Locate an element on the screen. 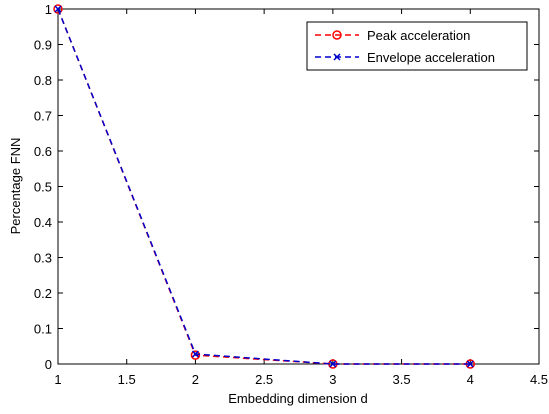 This screenshot has width=549, height=414. legend-label: Peak acceleration is located at coordinates (418, 35).